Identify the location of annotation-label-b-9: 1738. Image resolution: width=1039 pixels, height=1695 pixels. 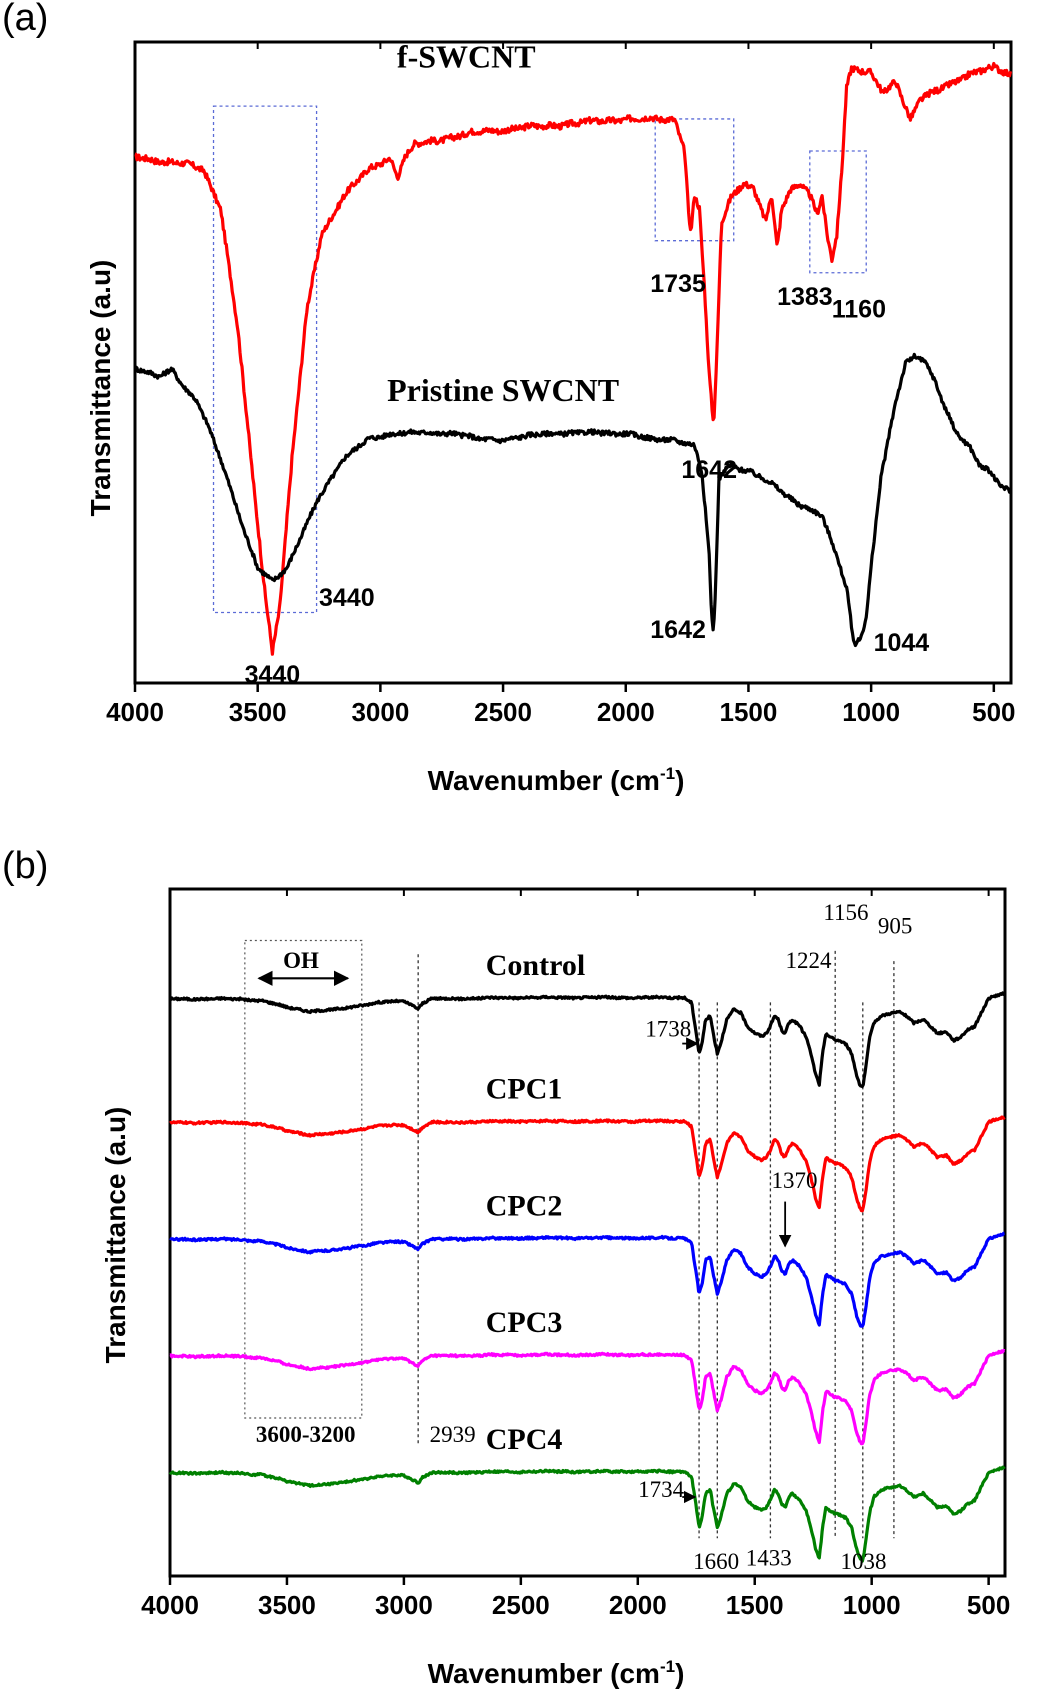
(668, 1029).